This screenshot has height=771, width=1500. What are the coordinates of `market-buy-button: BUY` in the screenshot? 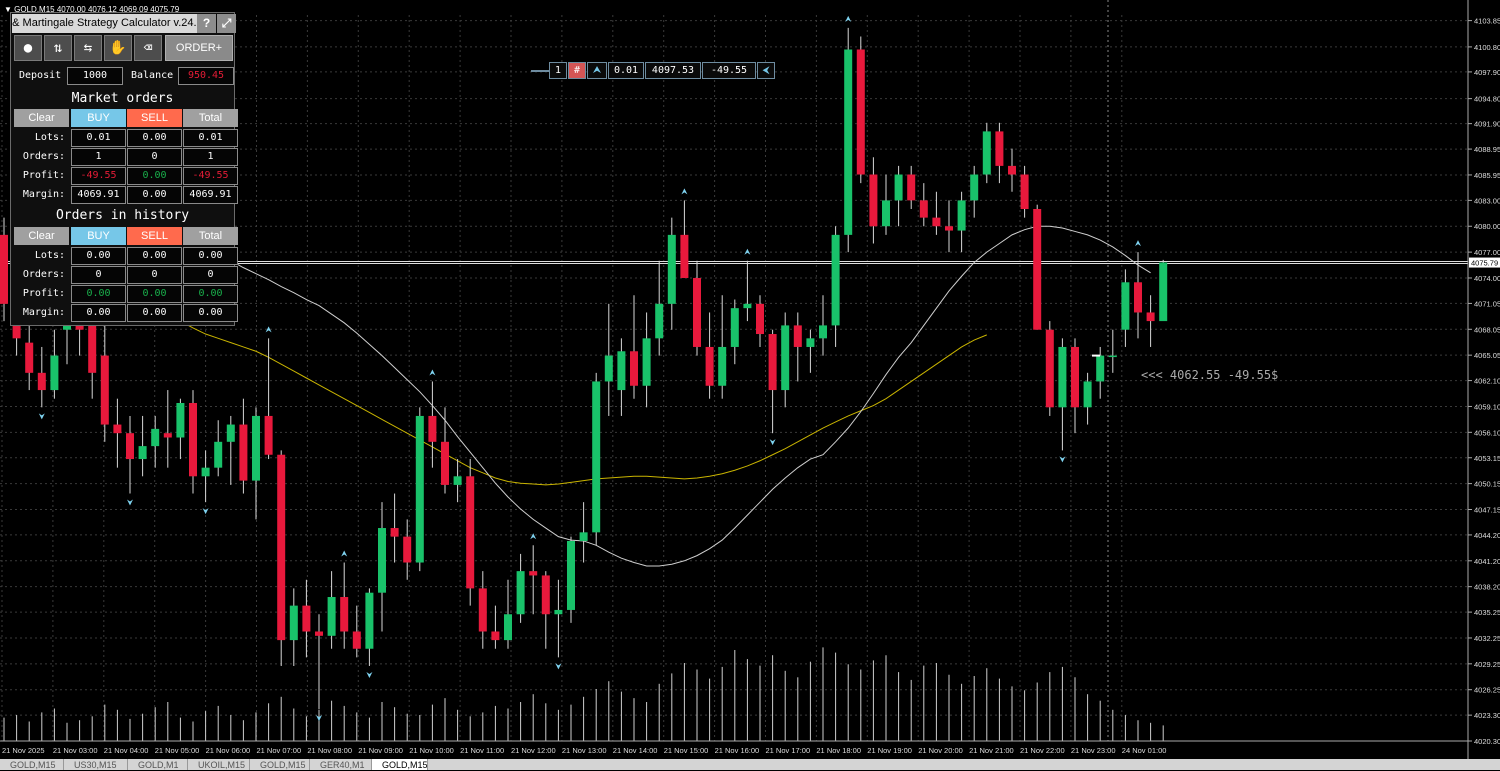 It's located at (98, 118).